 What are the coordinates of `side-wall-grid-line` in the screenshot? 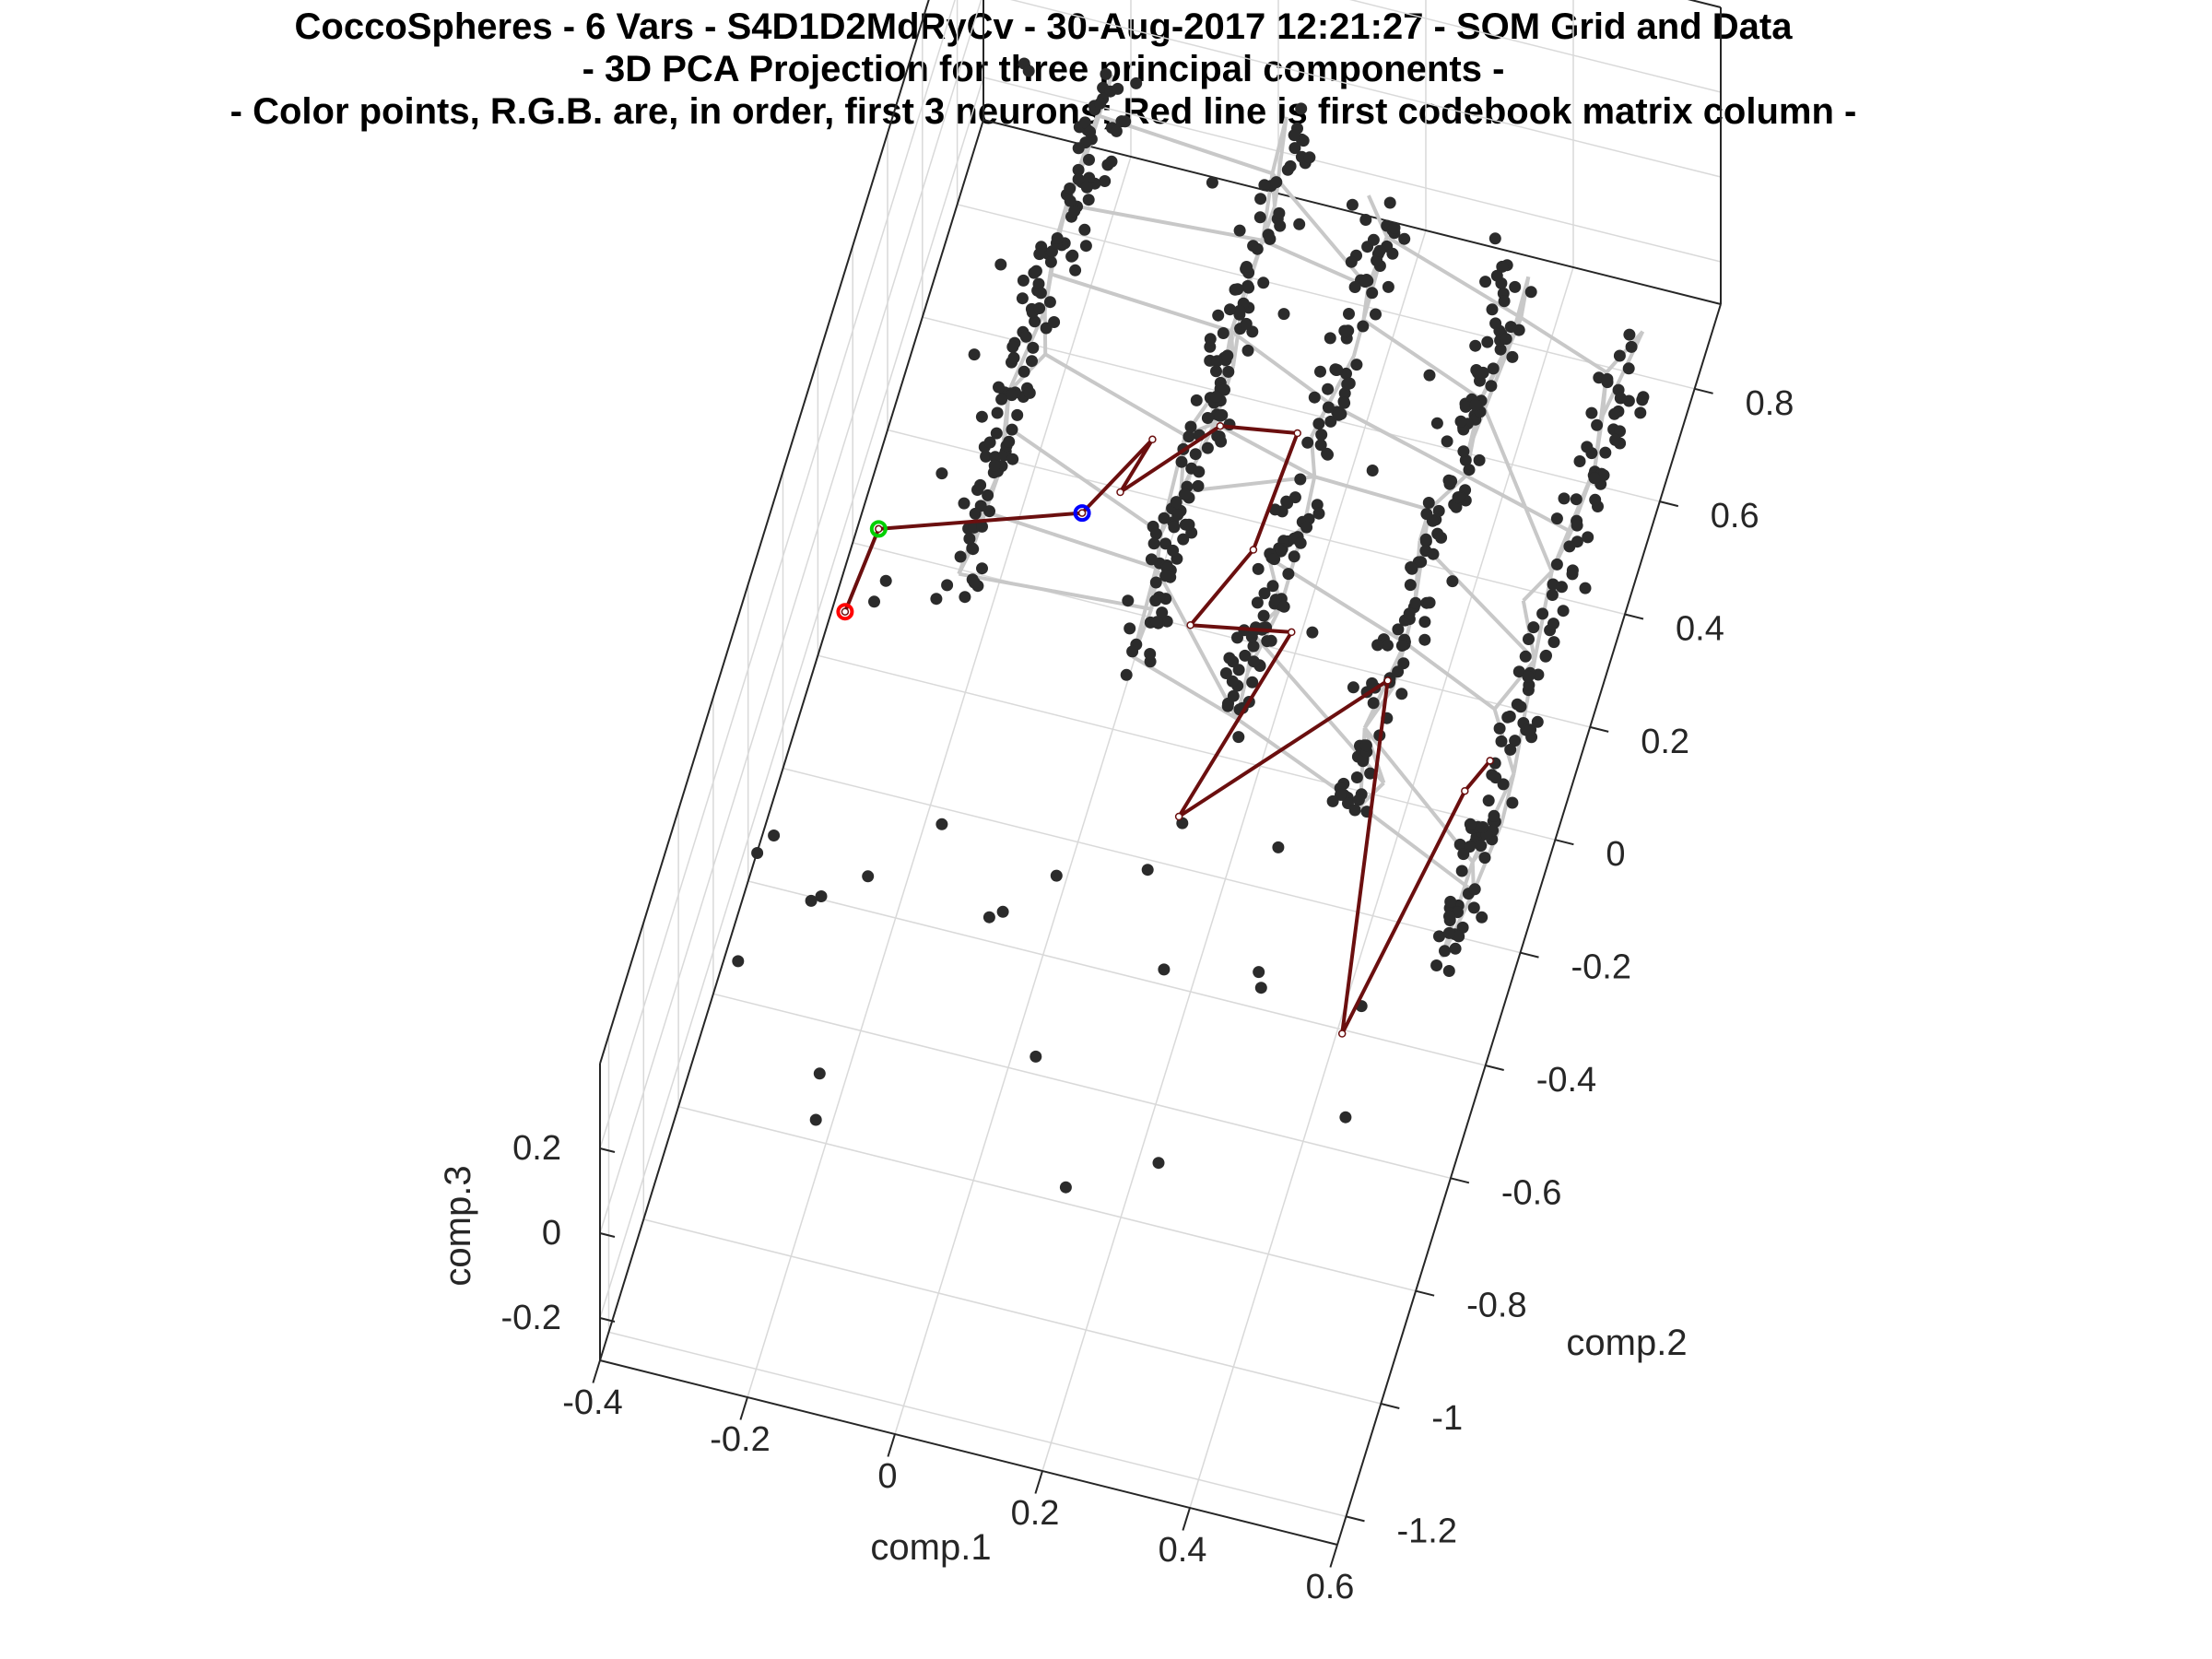 It's located at (791, 697).